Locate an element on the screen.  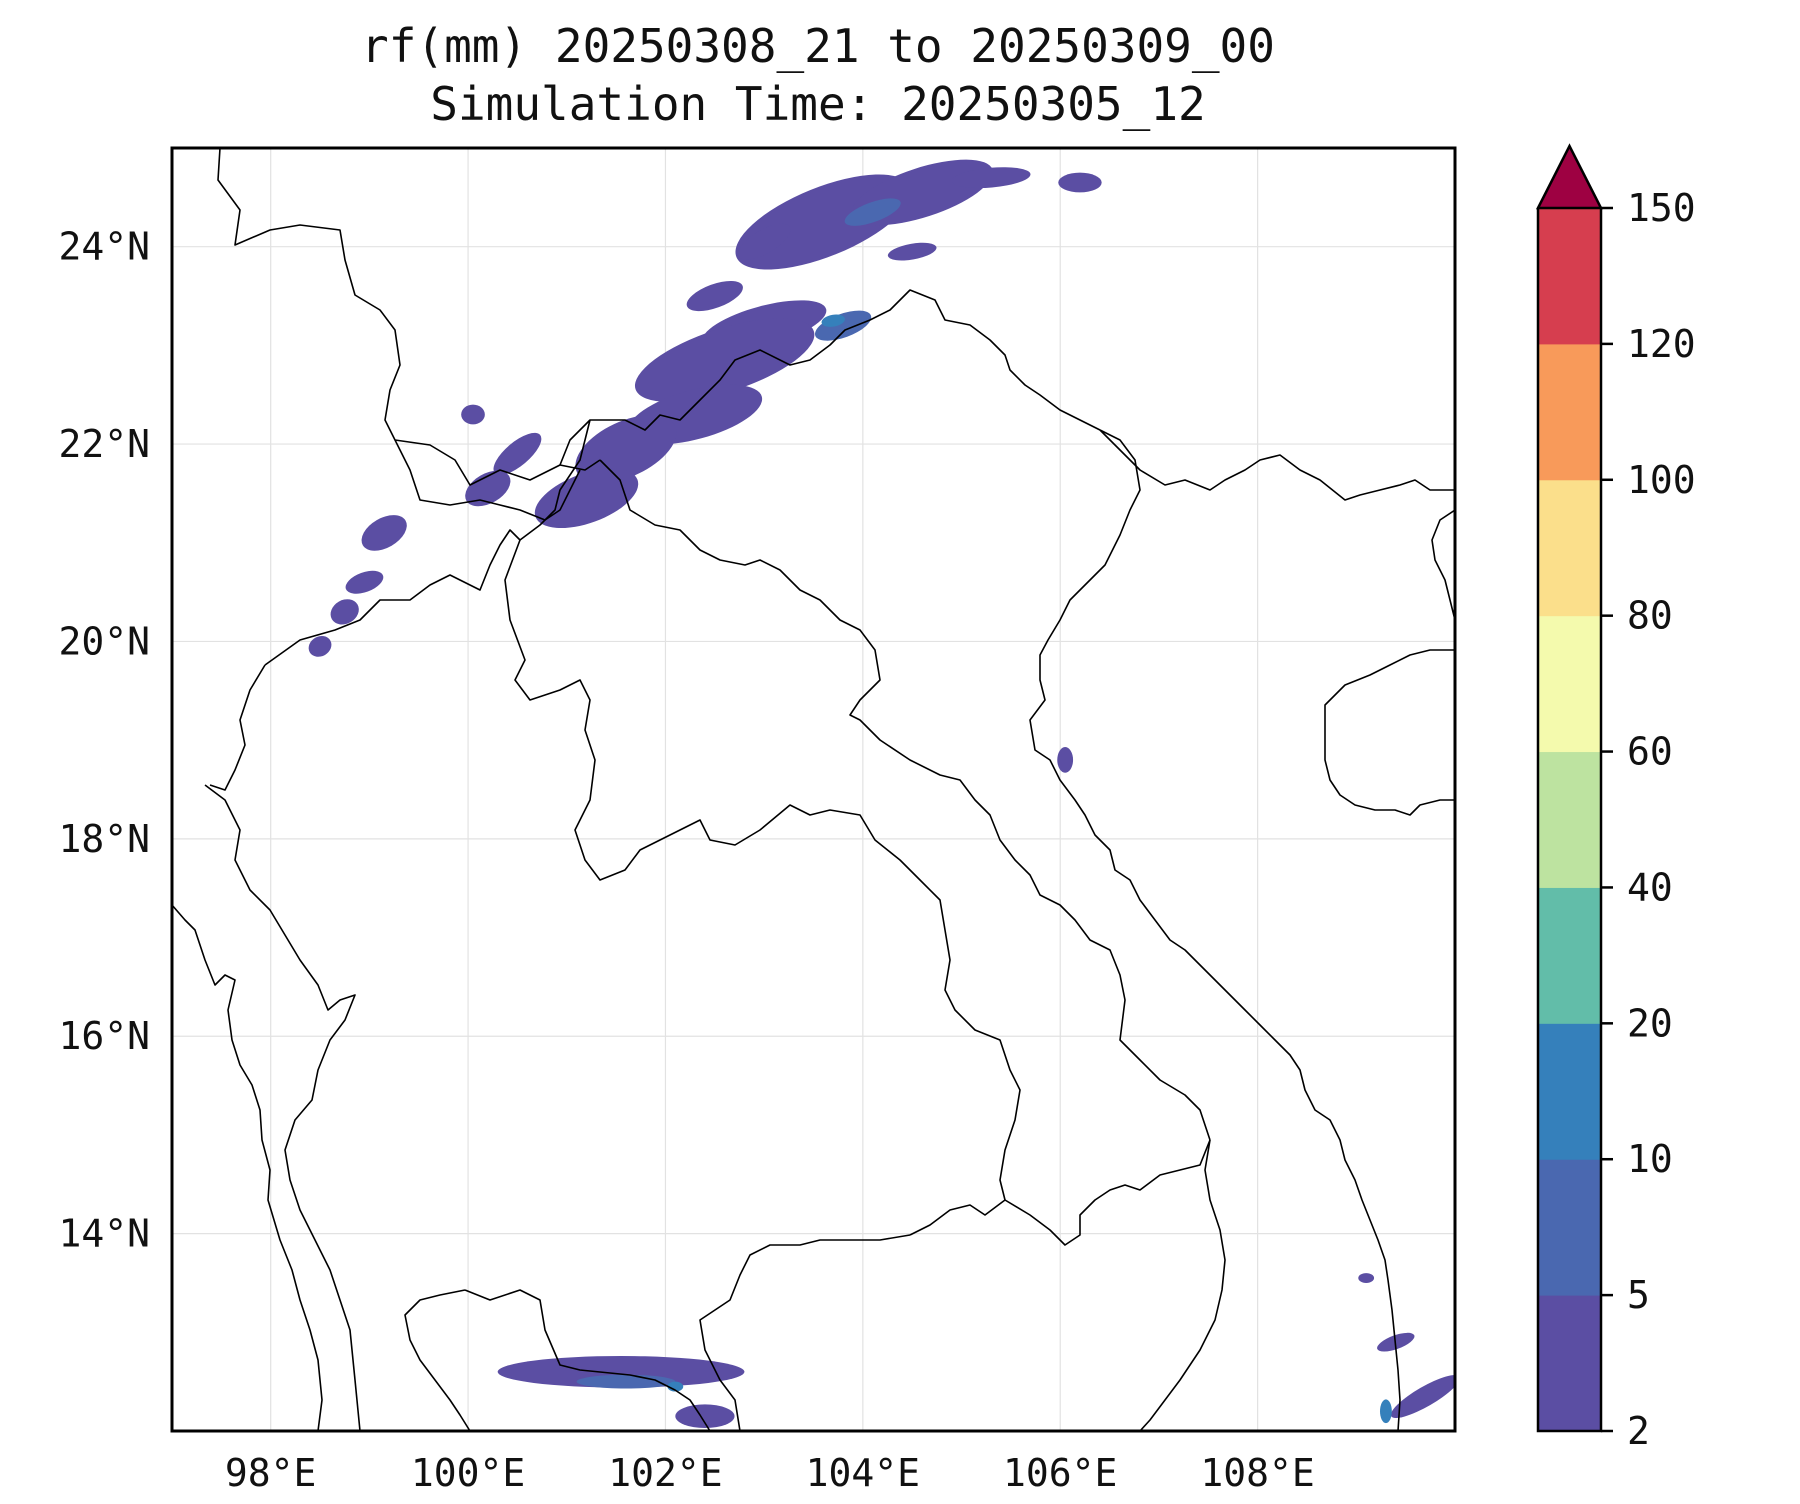
colorbar-tick-label: 10 is located at coordinates (1650, 1159).